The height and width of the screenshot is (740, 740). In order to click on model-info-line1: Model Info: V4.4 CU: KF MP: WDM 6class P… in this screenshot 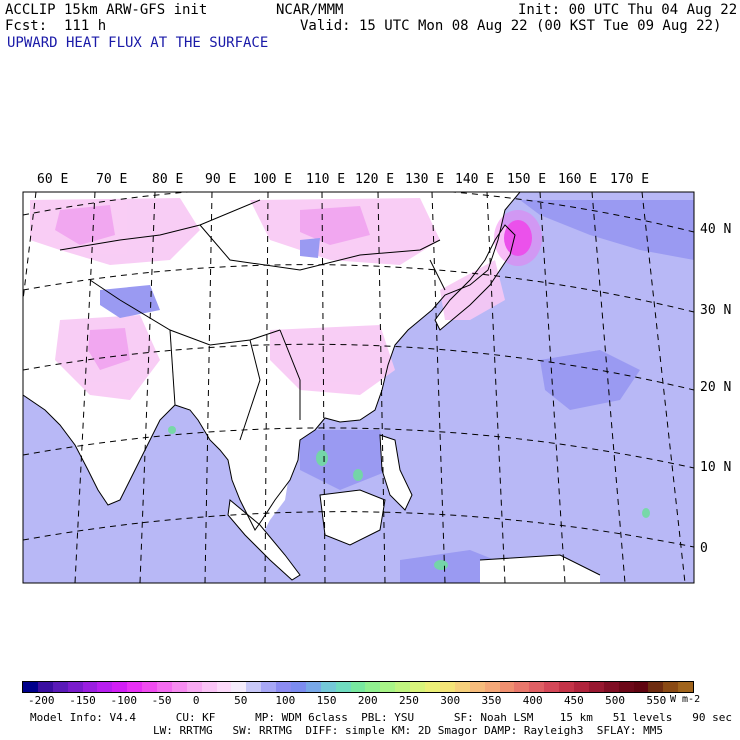, I will do `click(381, 717)`.